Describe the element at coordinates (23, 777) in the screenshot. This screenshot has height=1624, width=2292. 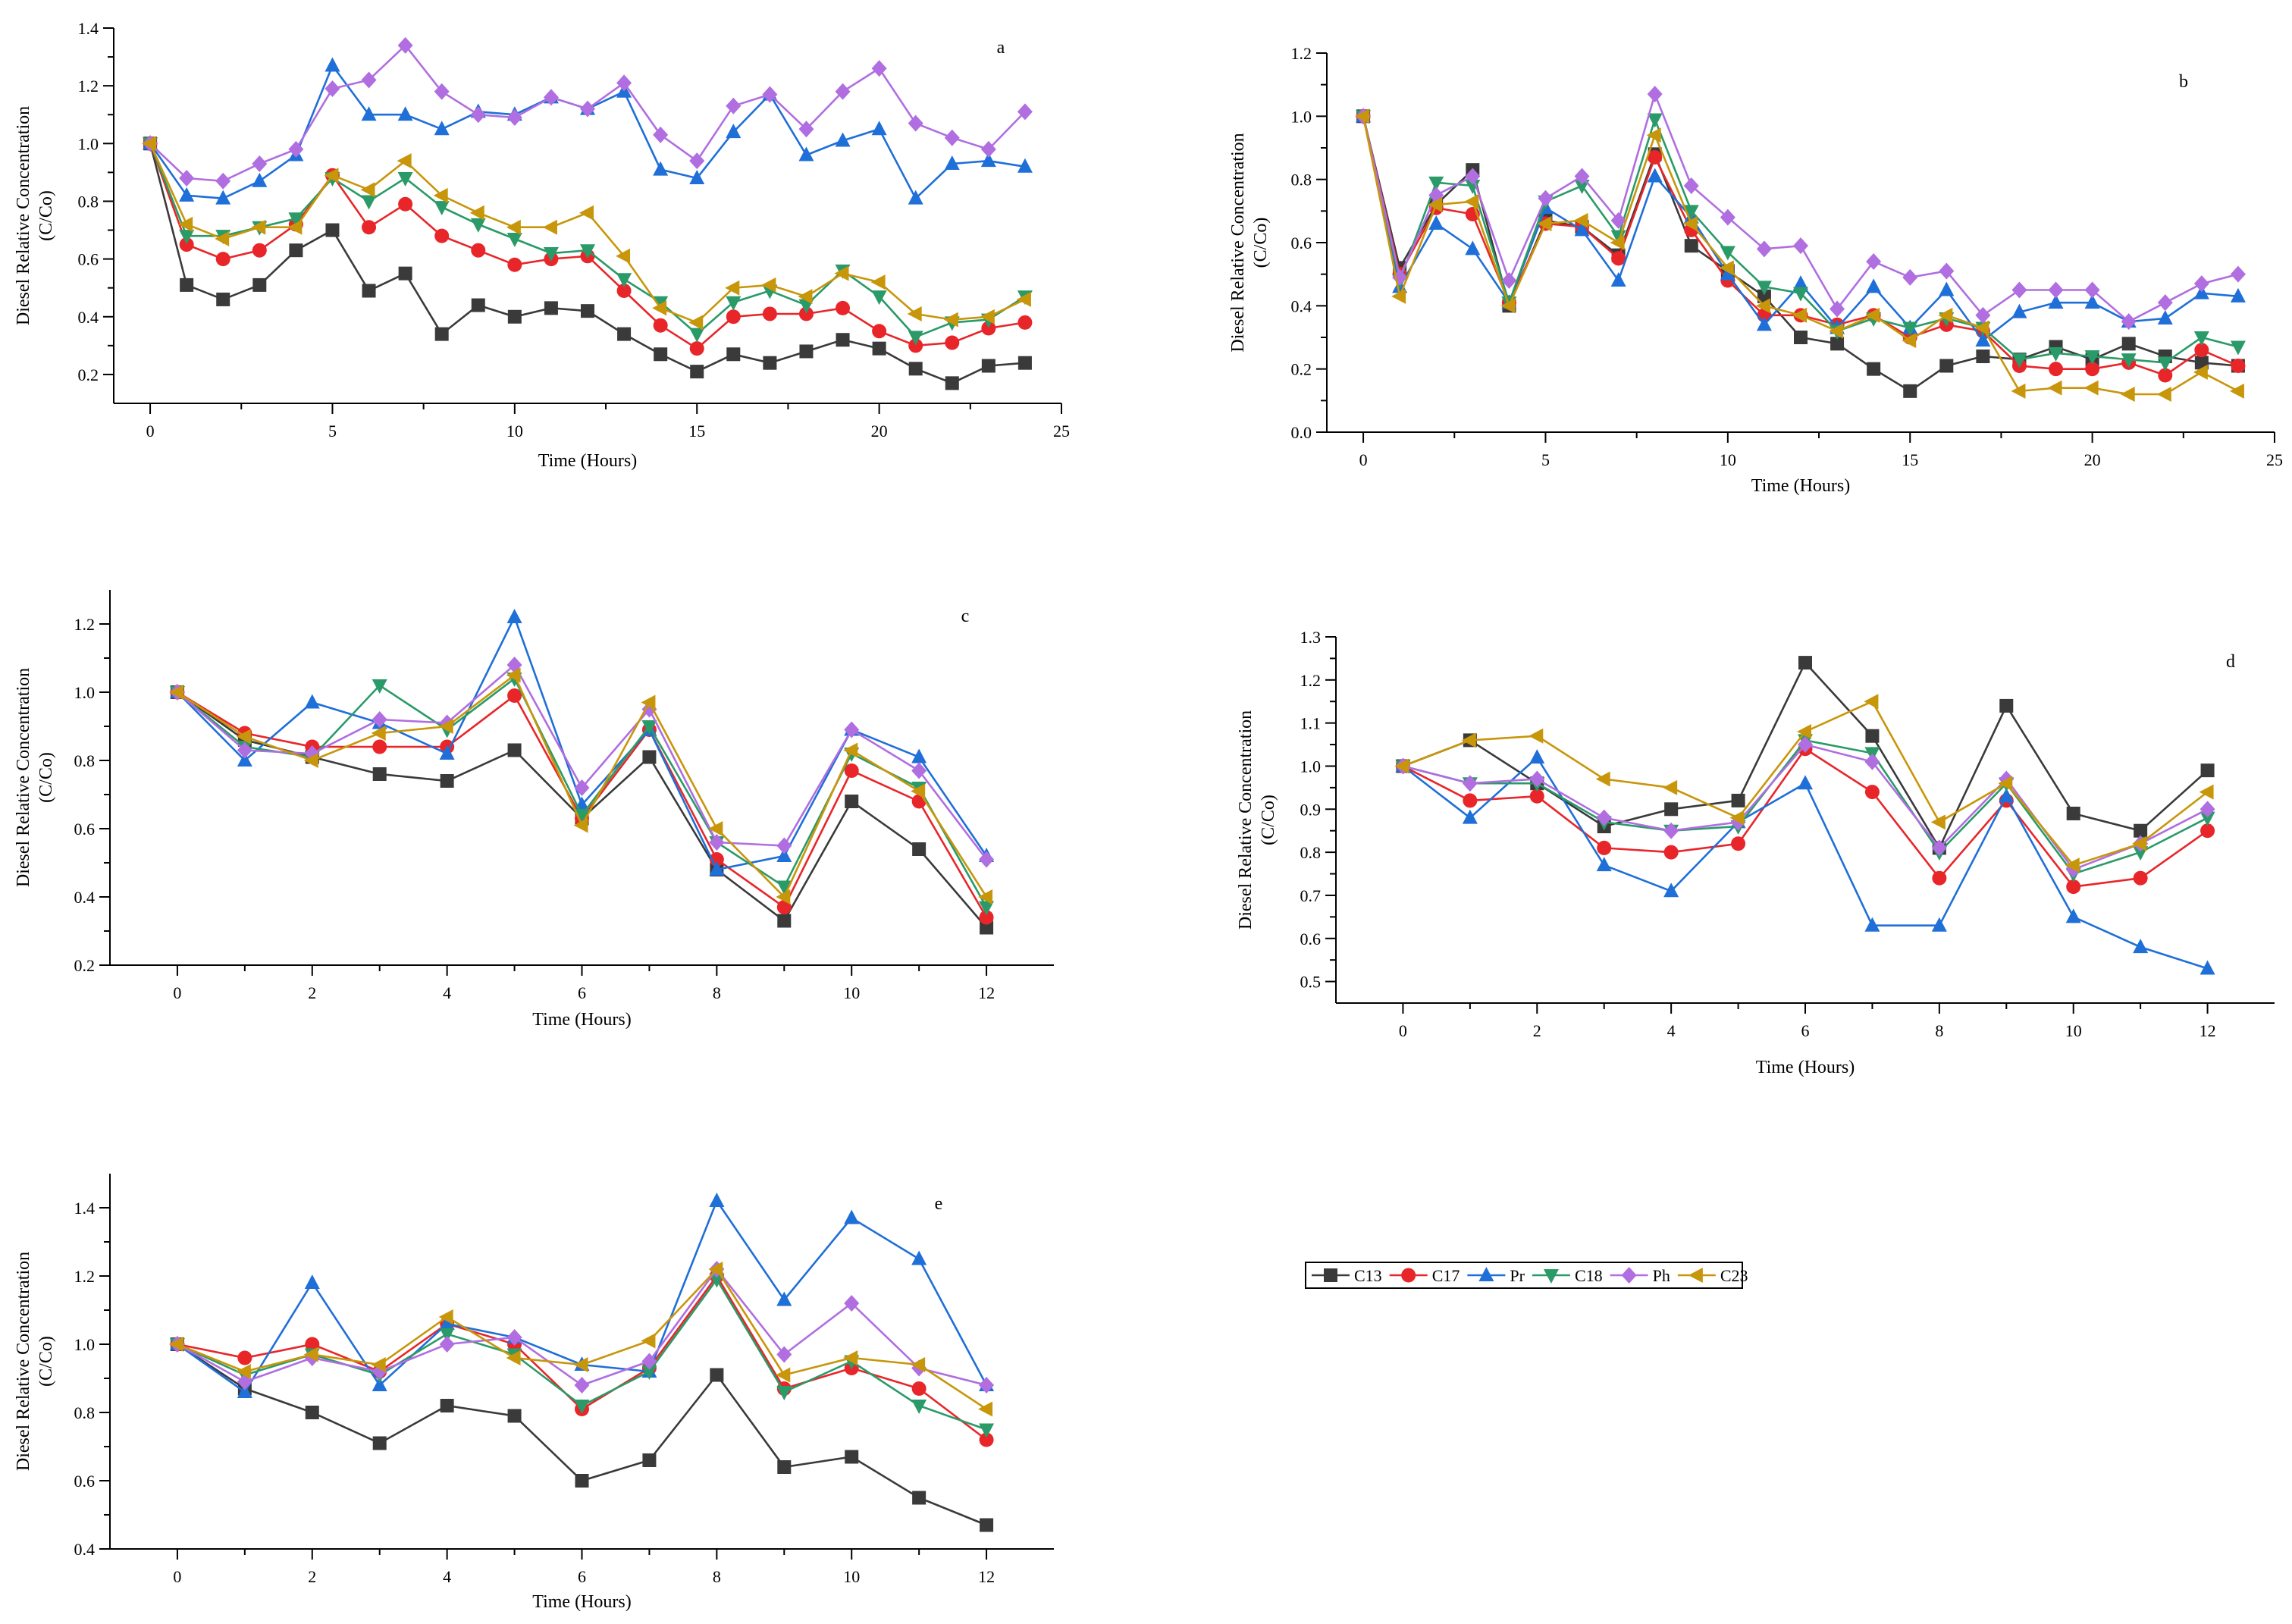
I see `y-axis-label: Diesel Relative Concentration` at that location.